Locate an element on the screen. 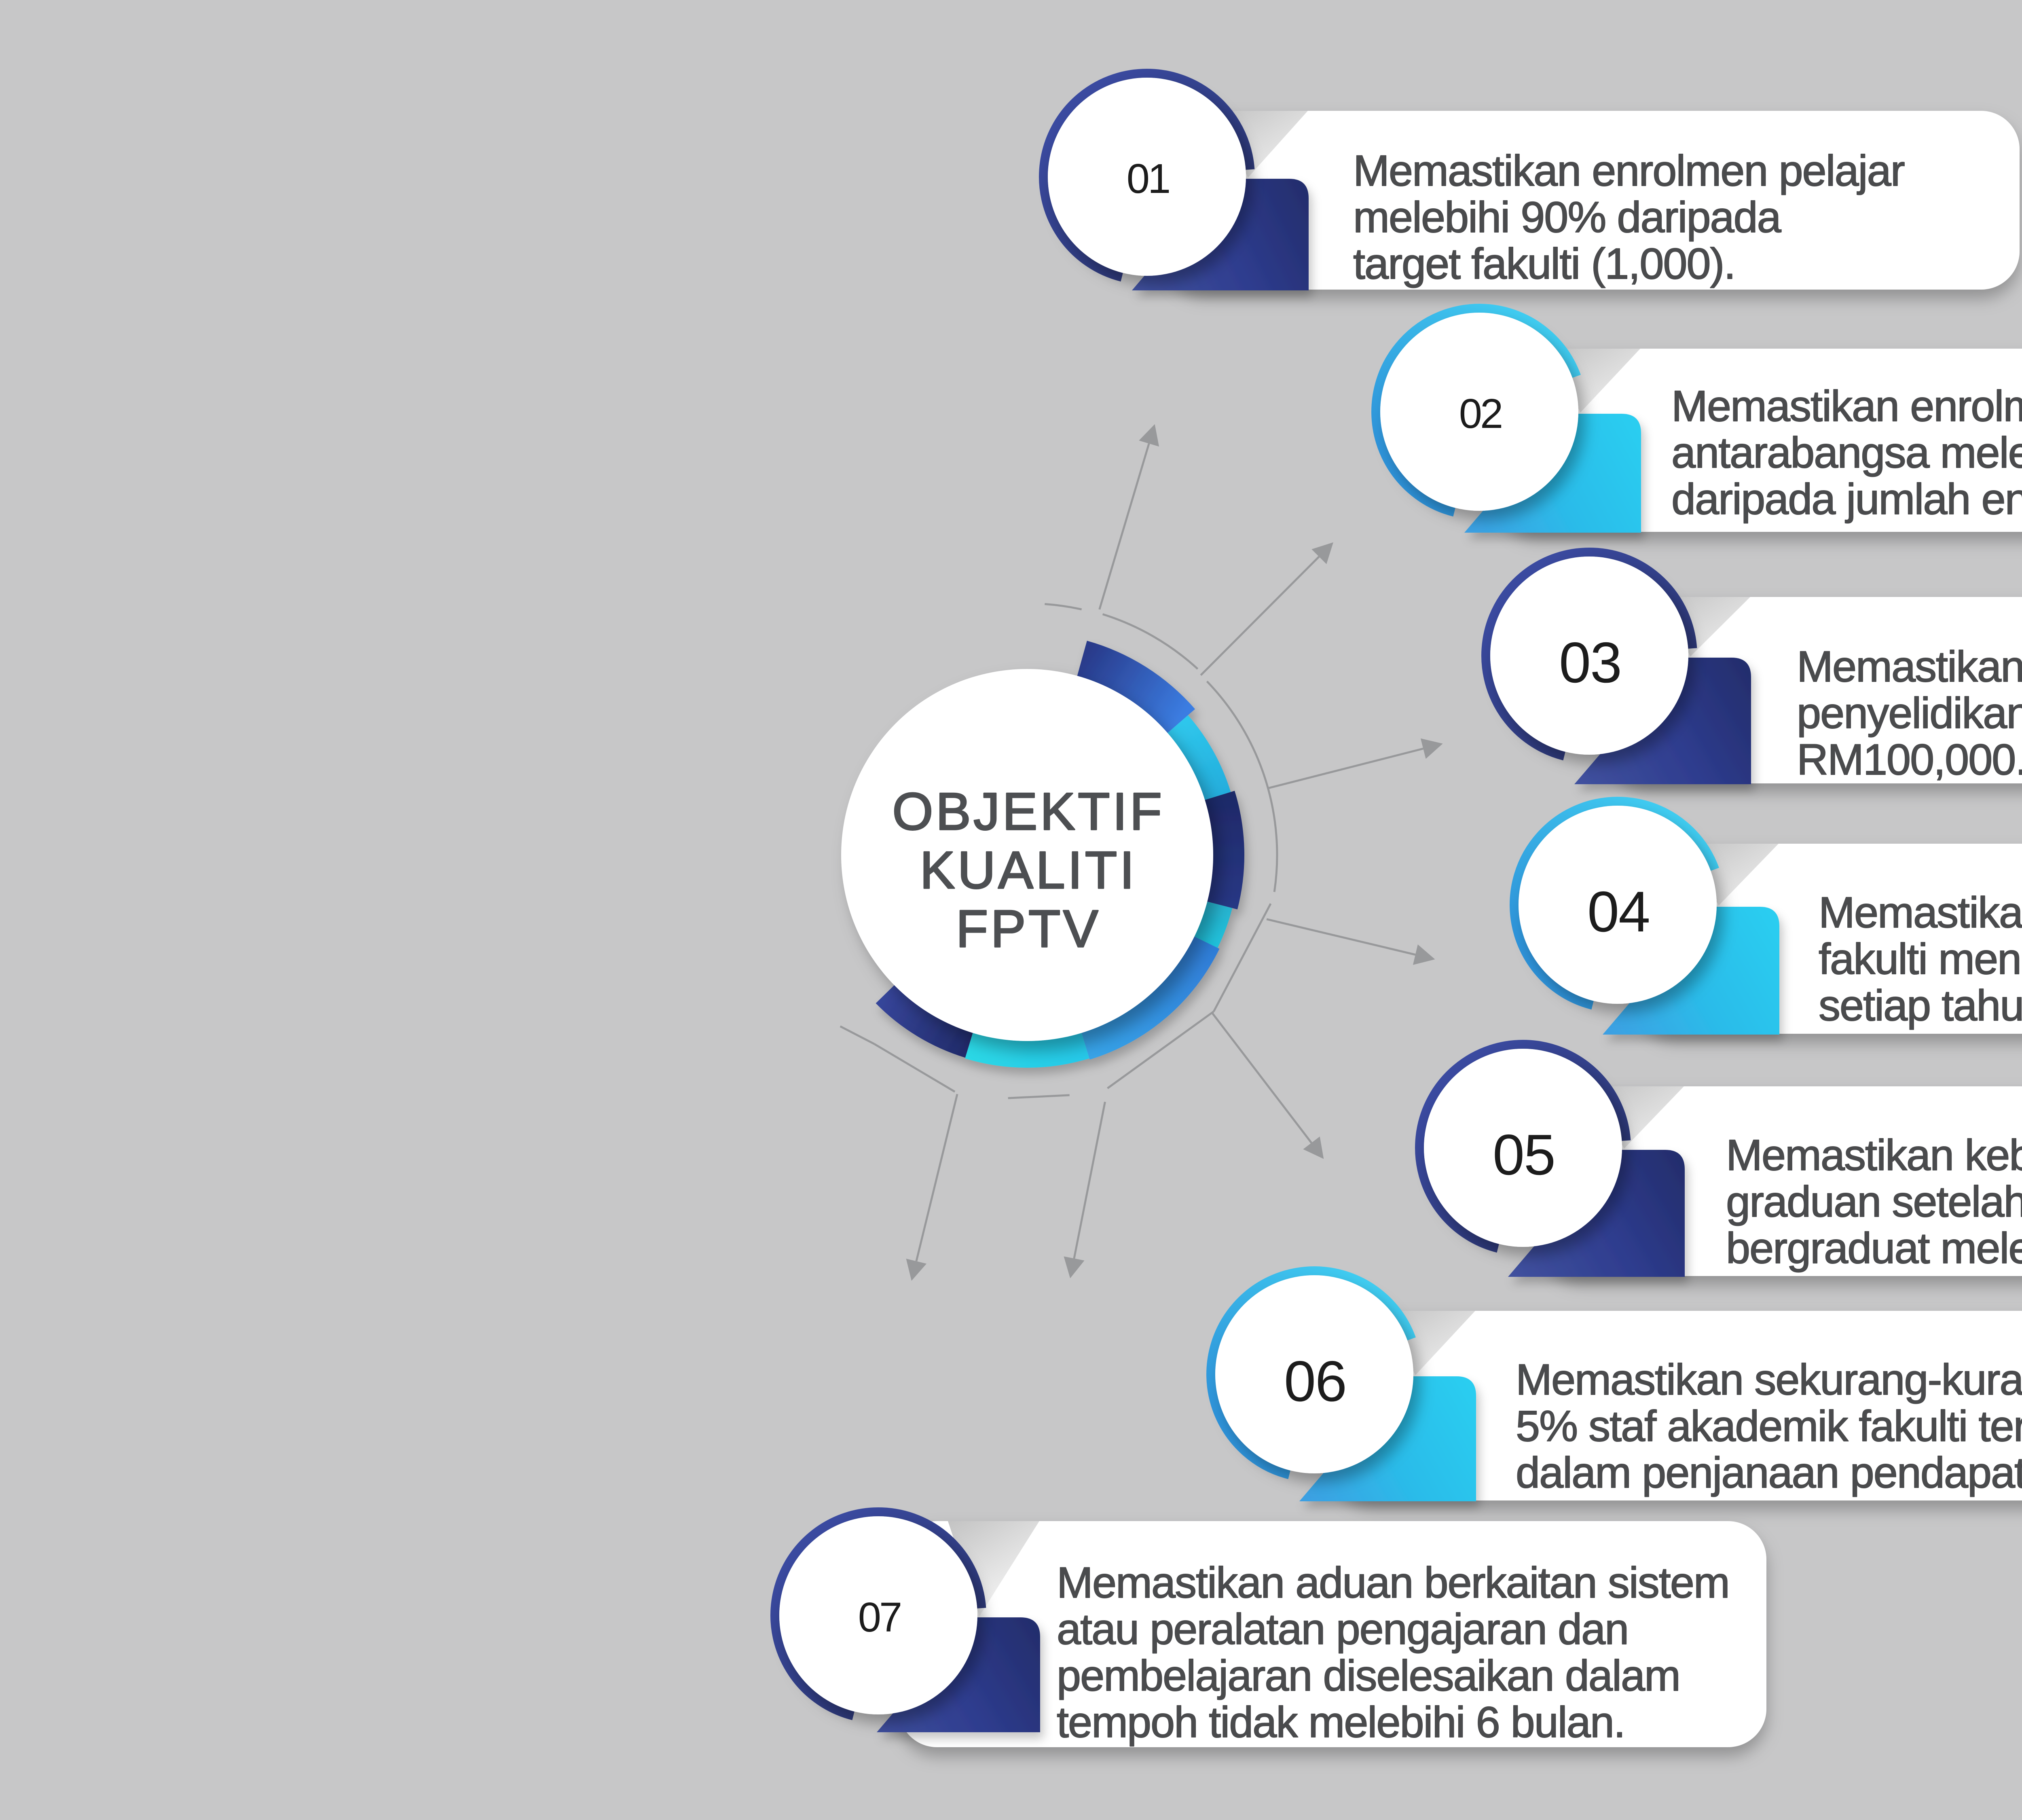 The image size is (2022, 1820). svg-text: FPTV is located at coordinates (1028, 928).